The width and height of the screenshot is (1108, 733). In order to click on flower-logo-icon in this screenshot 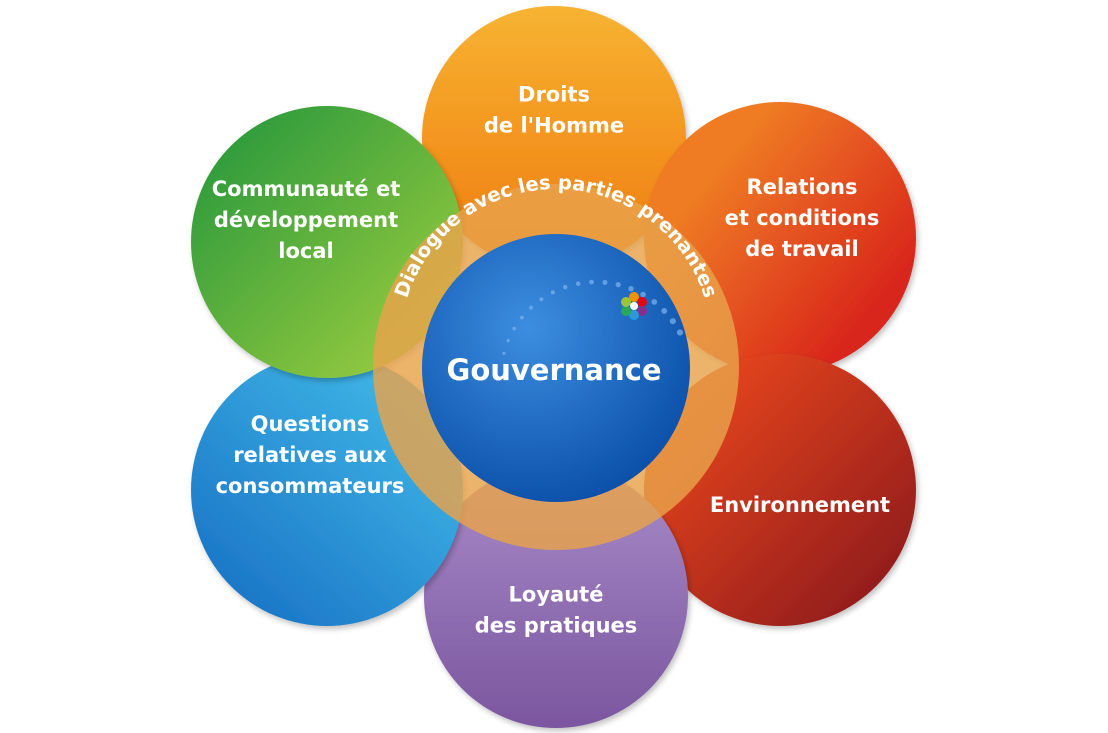, I will do `click(634, 306)`.